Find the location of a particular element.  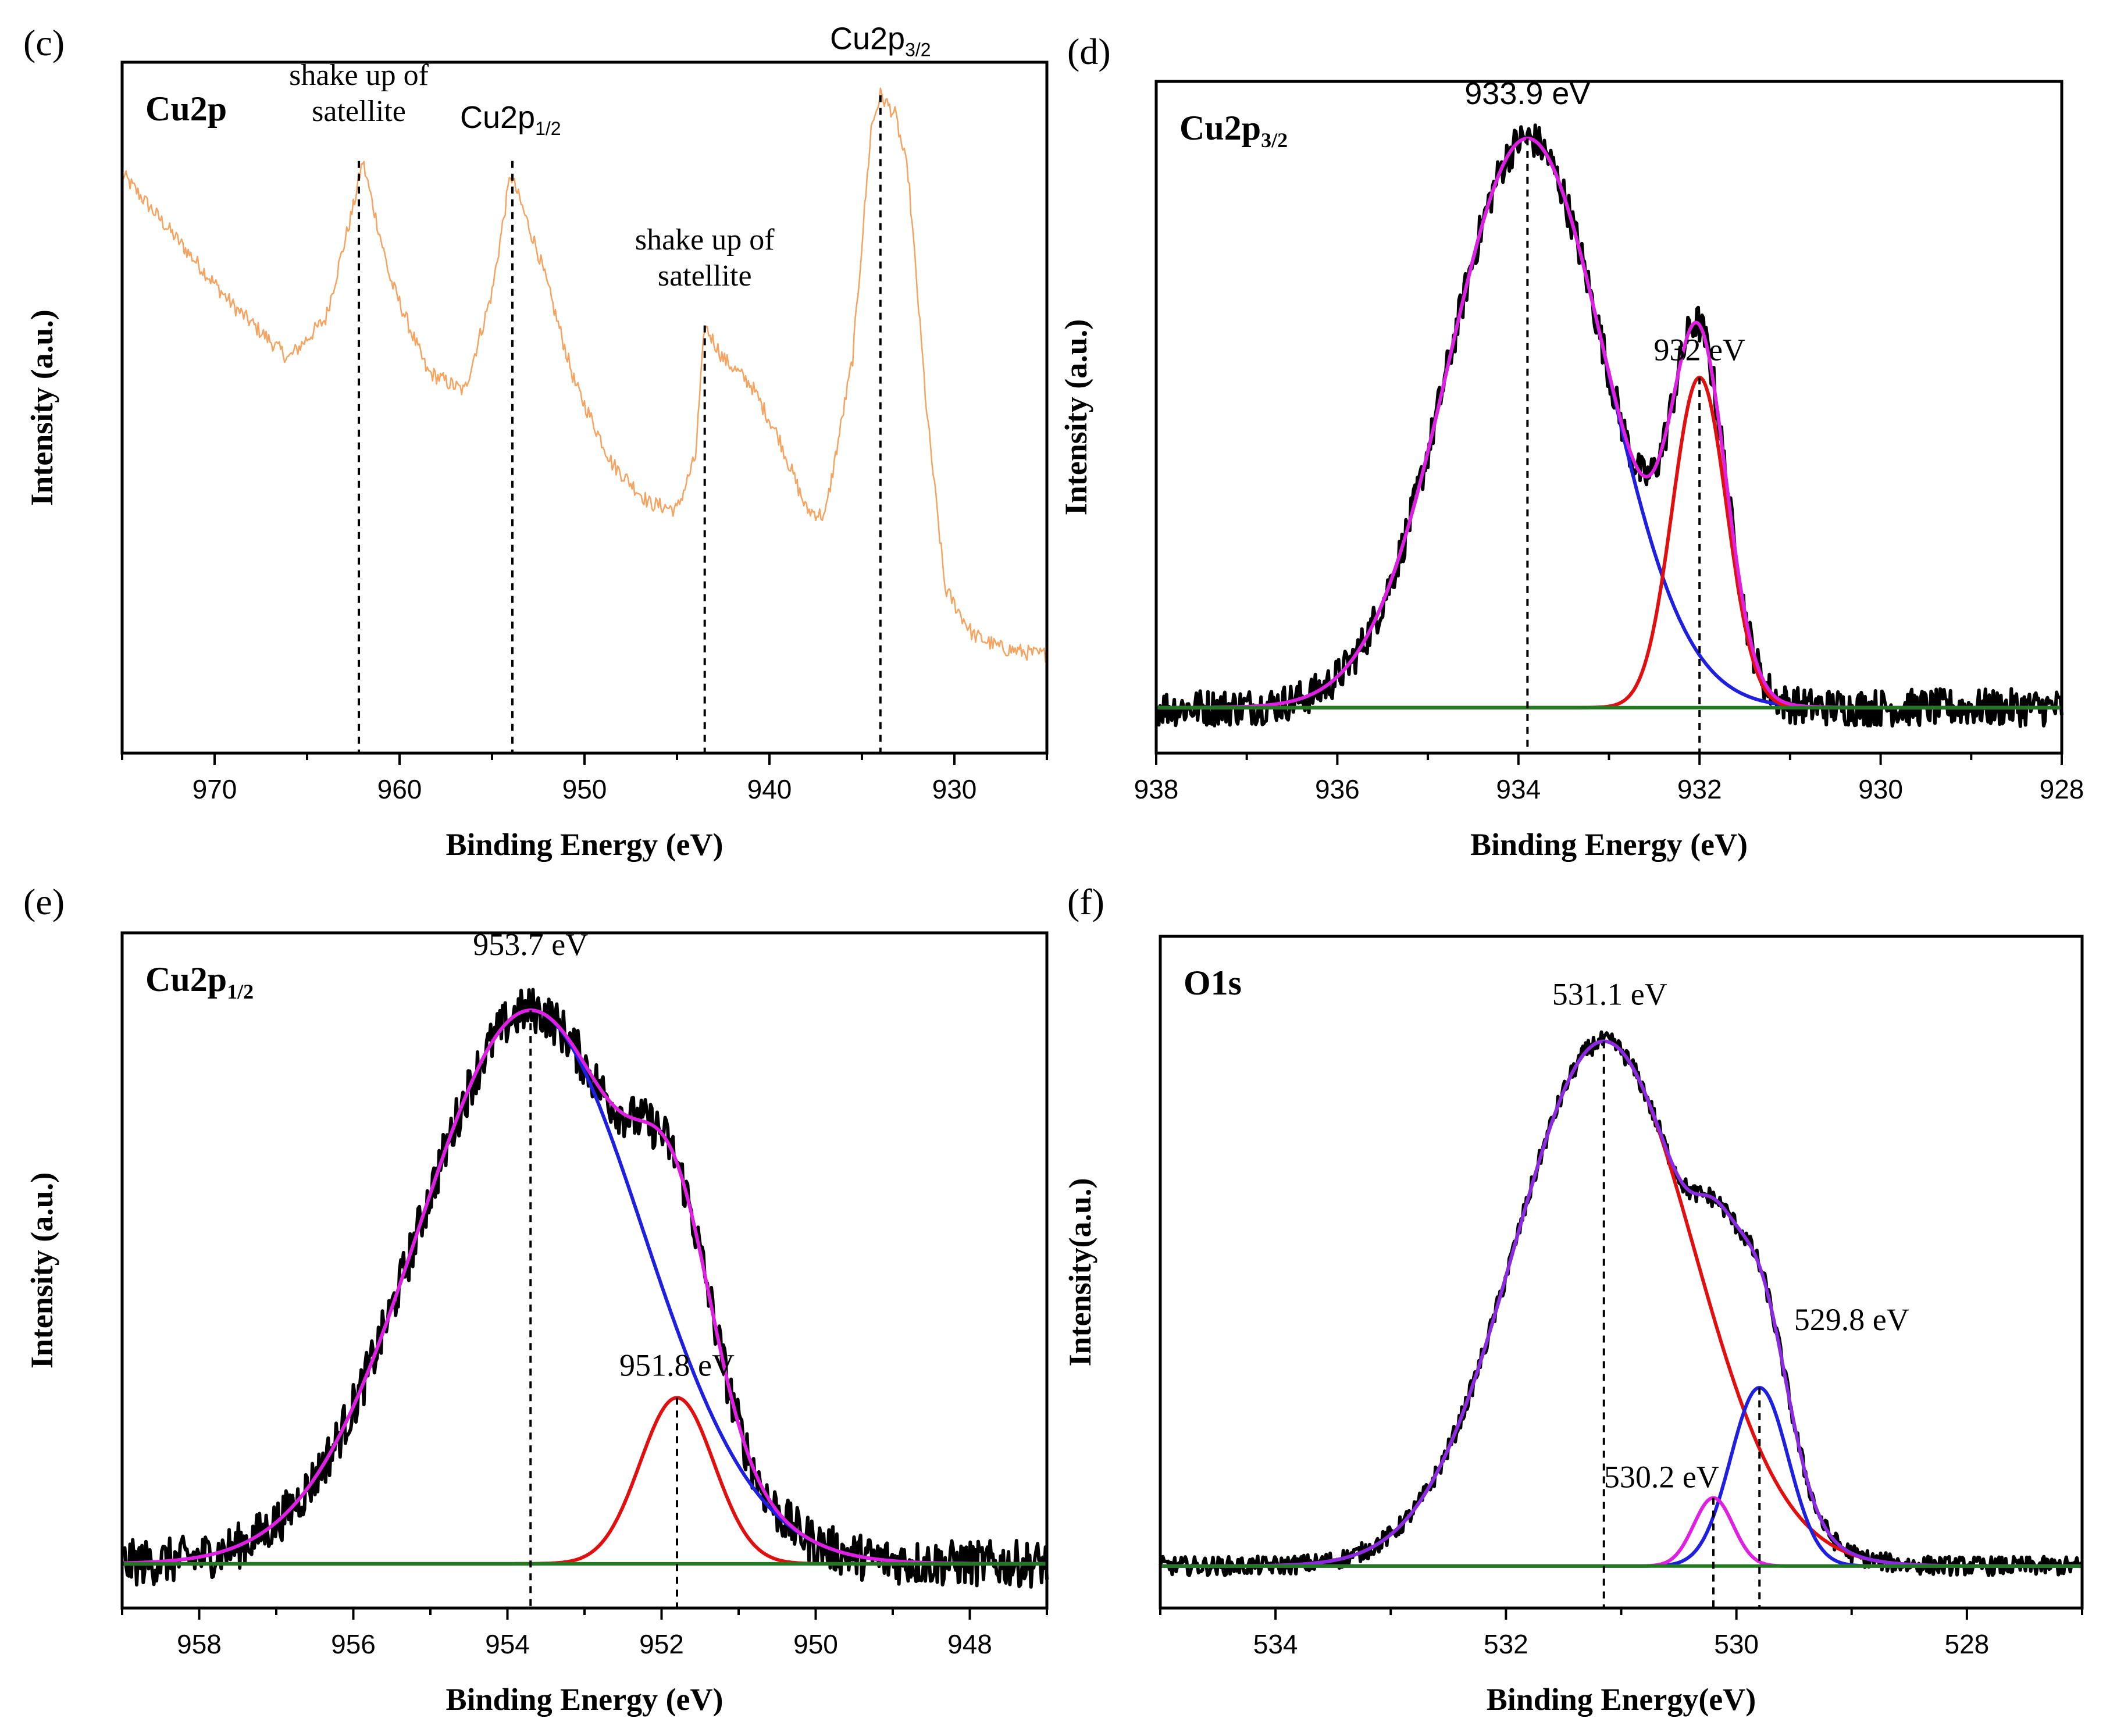

x-tick-label: 954 is located at coordinates (507, 1644).